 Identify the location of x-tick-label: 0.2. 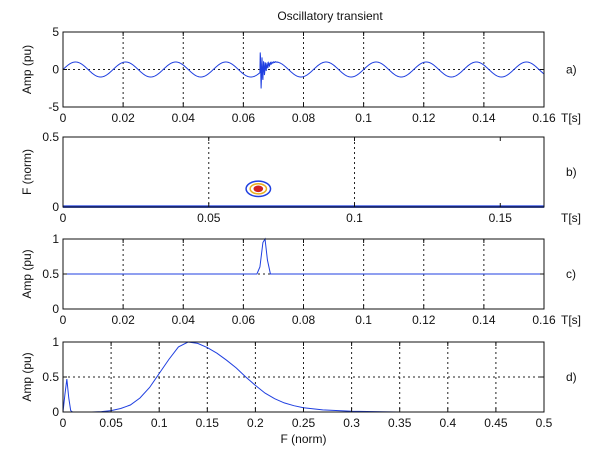
(255, 423).